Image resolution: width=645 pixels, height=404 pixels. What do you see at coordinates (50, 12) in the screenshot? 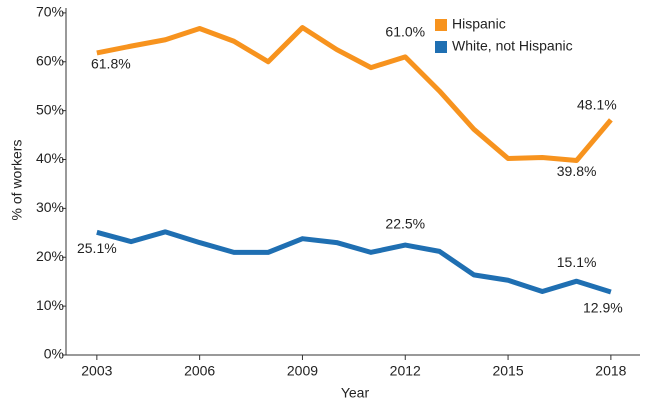
I see `y-tick-label: 70%` at bounding box center [50, 12].